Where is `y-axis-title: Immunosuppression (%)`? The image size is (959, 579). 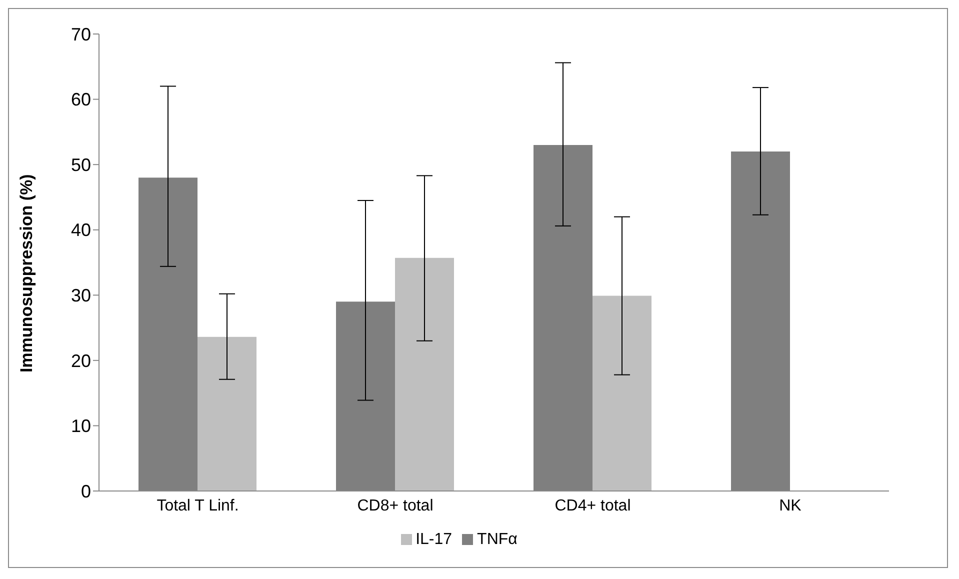 y-axis-title: Immunosuppression (%) is located at coordinates (26, 273).